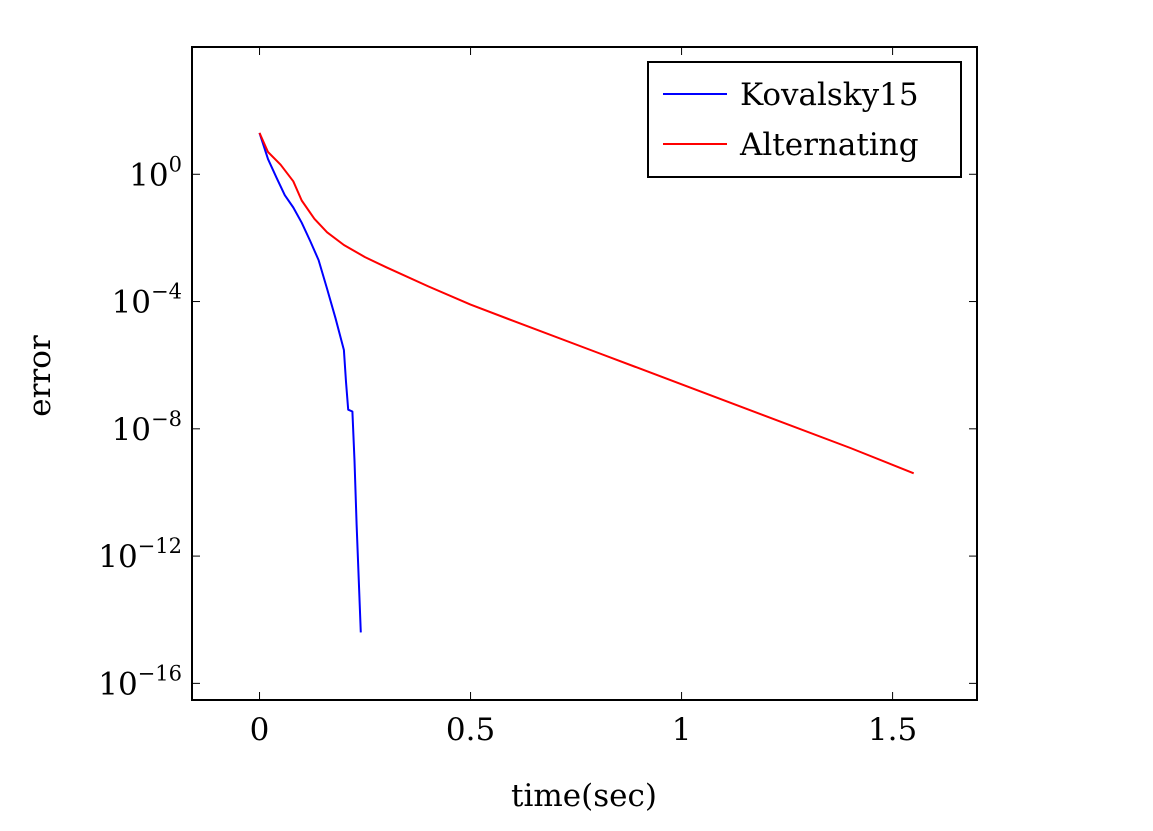 The image size is (1153, 831). What do you see at coordinates (829, 95) in the screenshot?
I see `legend-label-kovalsky15: Kovalsky15` at bounding box center [829, 95].